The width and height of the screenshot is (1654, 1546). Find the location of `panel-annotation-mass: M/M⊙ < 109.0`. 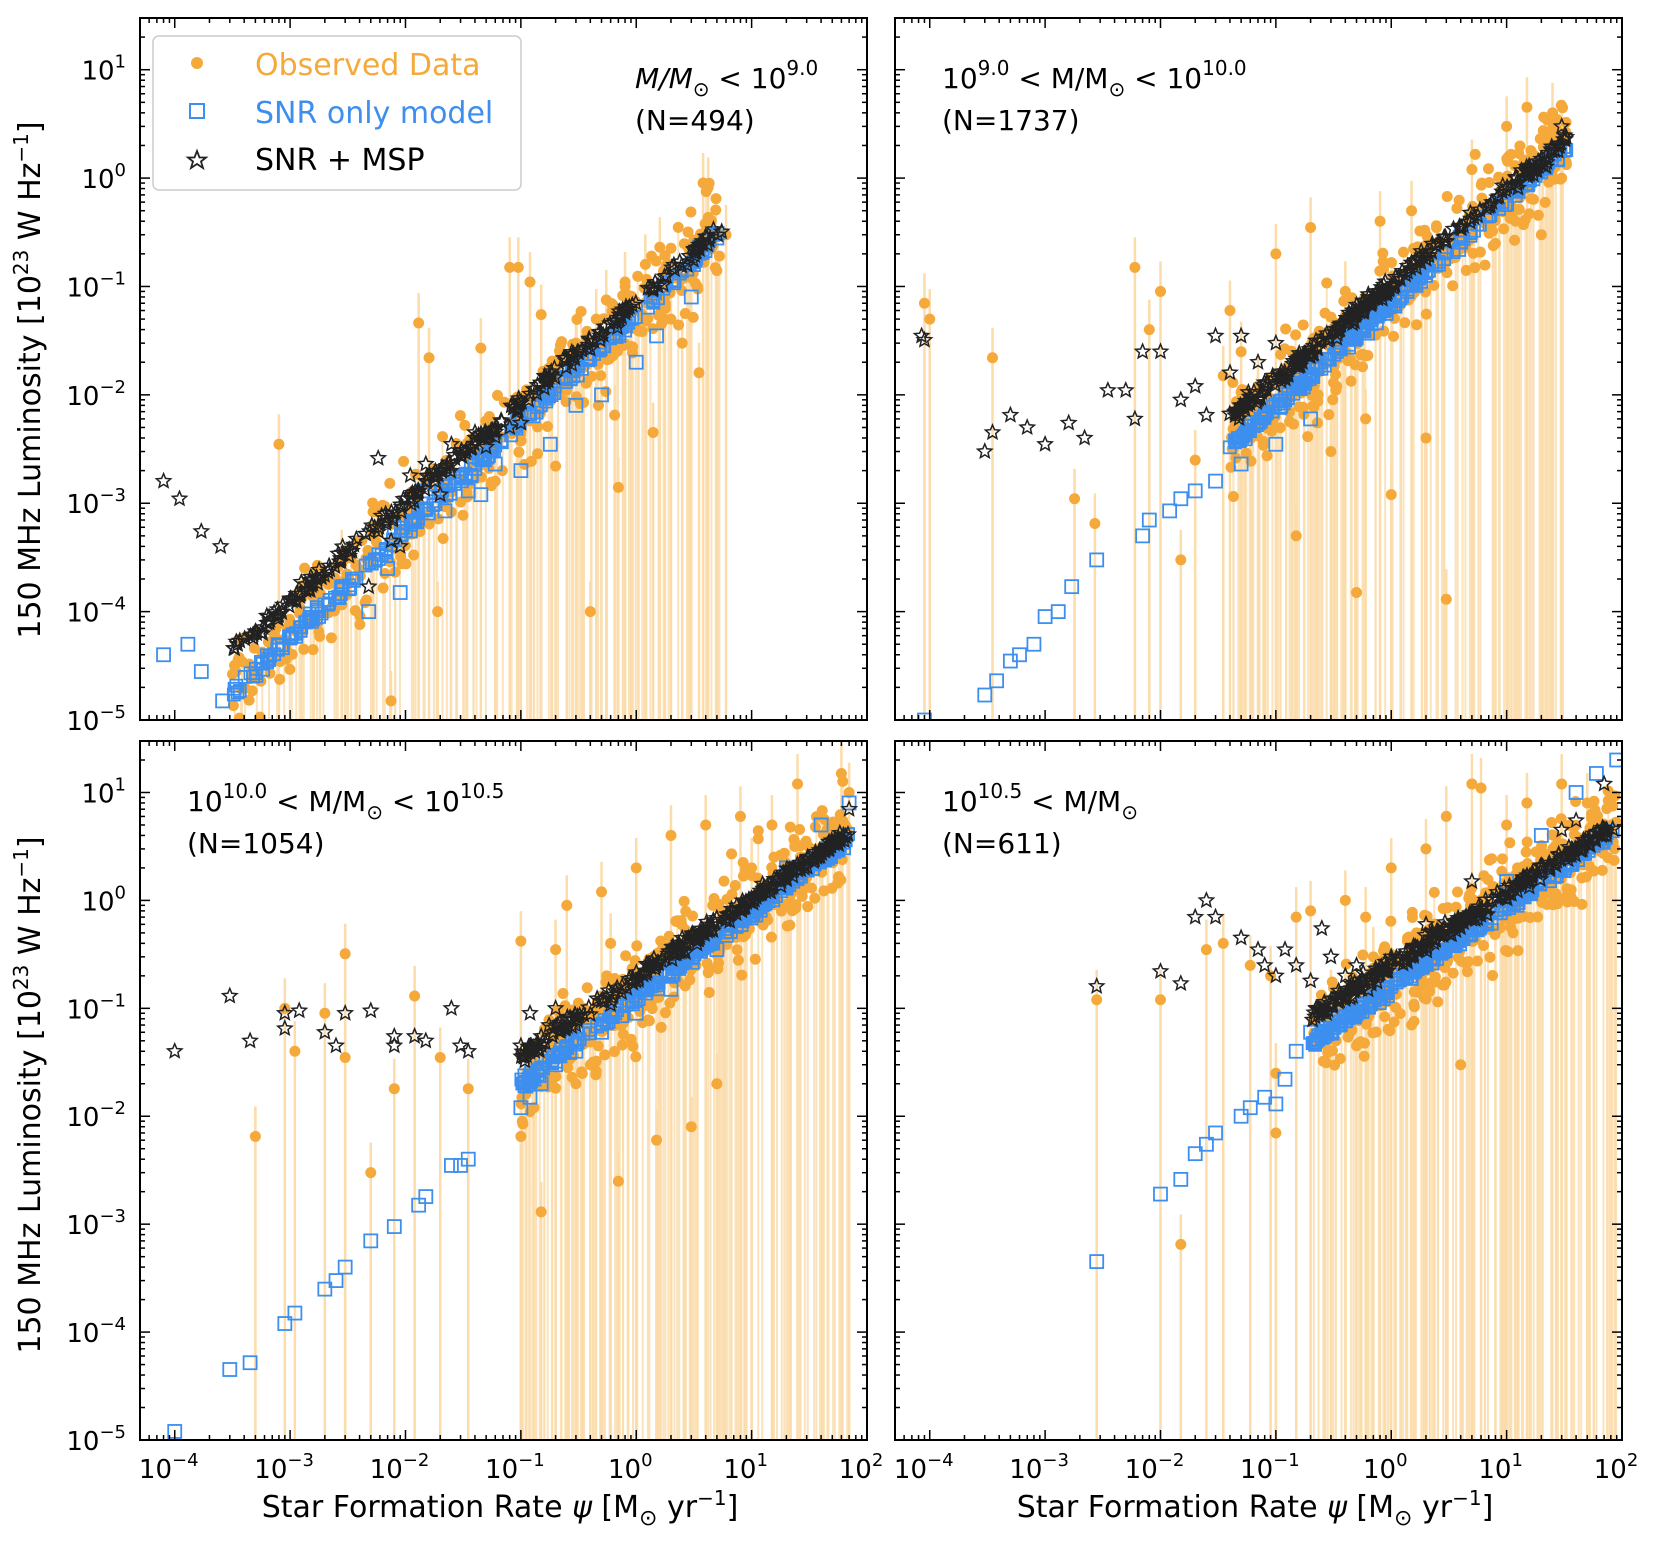

panel-annotation-mass: M/M⊙ < 109.0 is located at coordinates (726, 78).